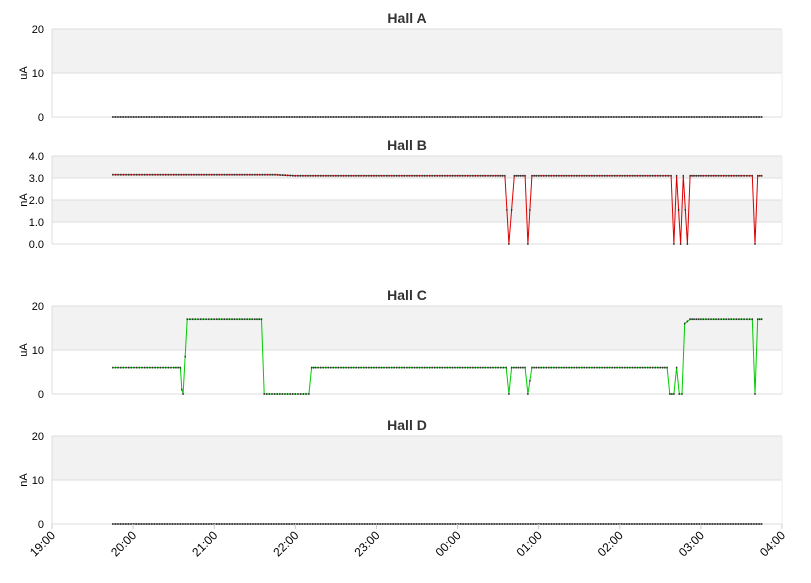 Image resolution: width=811 pixels, height=583 pixels. I want to click on x-tick-label: 21:00, so click(204, 543).